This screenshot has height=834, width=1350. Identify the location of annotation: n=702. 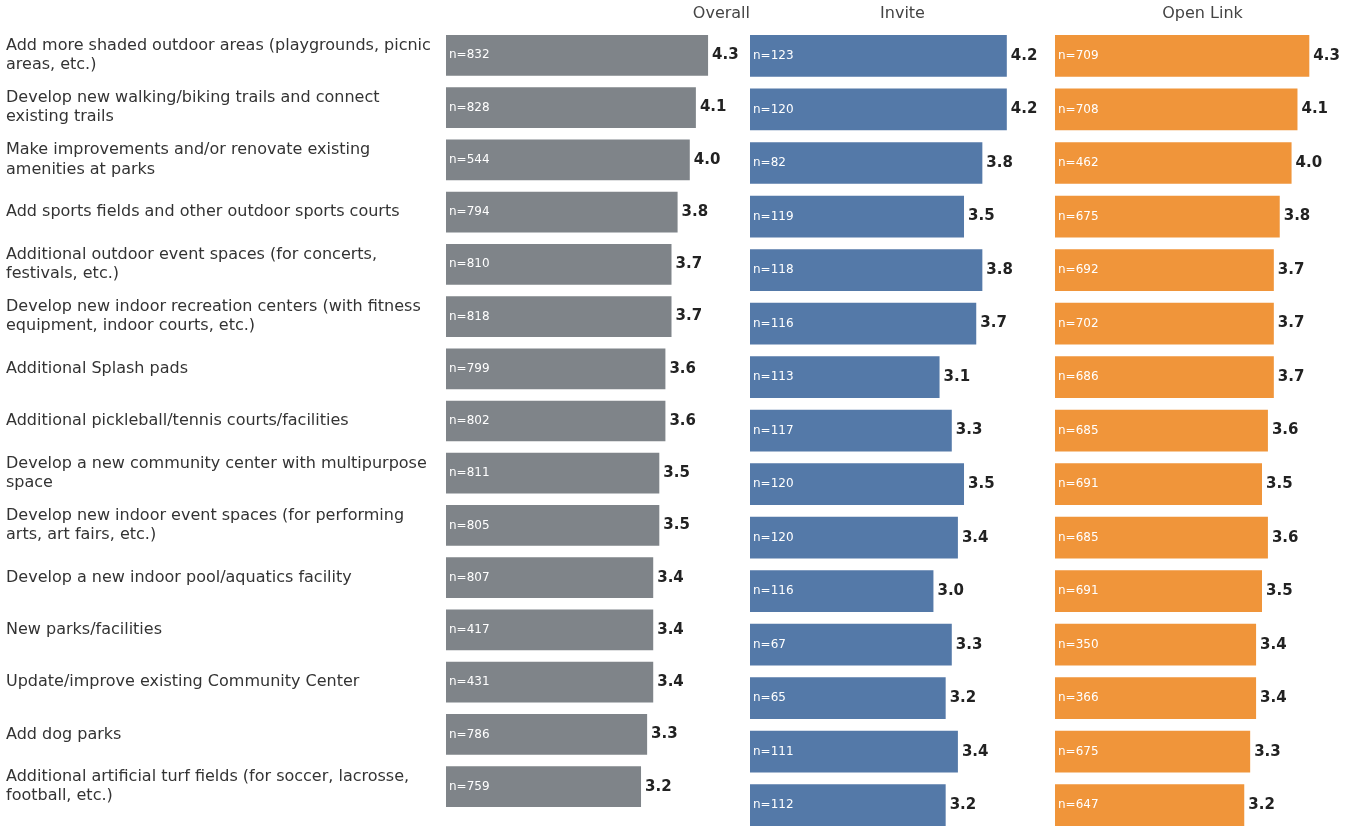
(1078, 322).